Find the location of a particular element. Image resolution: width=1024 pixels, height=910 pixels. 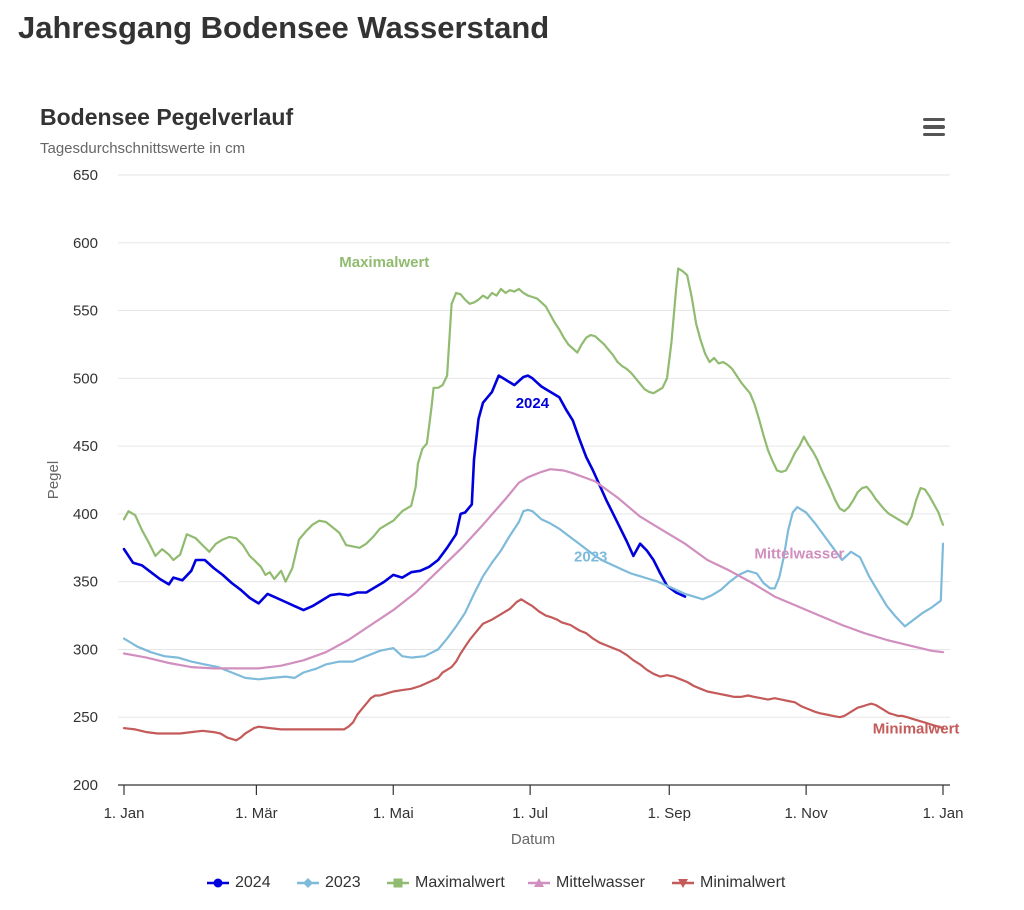

x-axis-title: Datum is located at coordinates (533, 839).